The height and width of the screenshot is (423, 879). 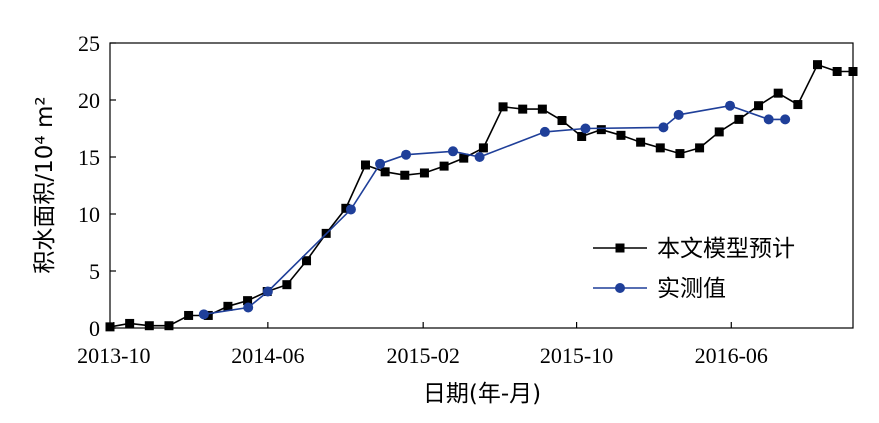 I want to click on legend-marker-circle, so click(x=620, y=288).